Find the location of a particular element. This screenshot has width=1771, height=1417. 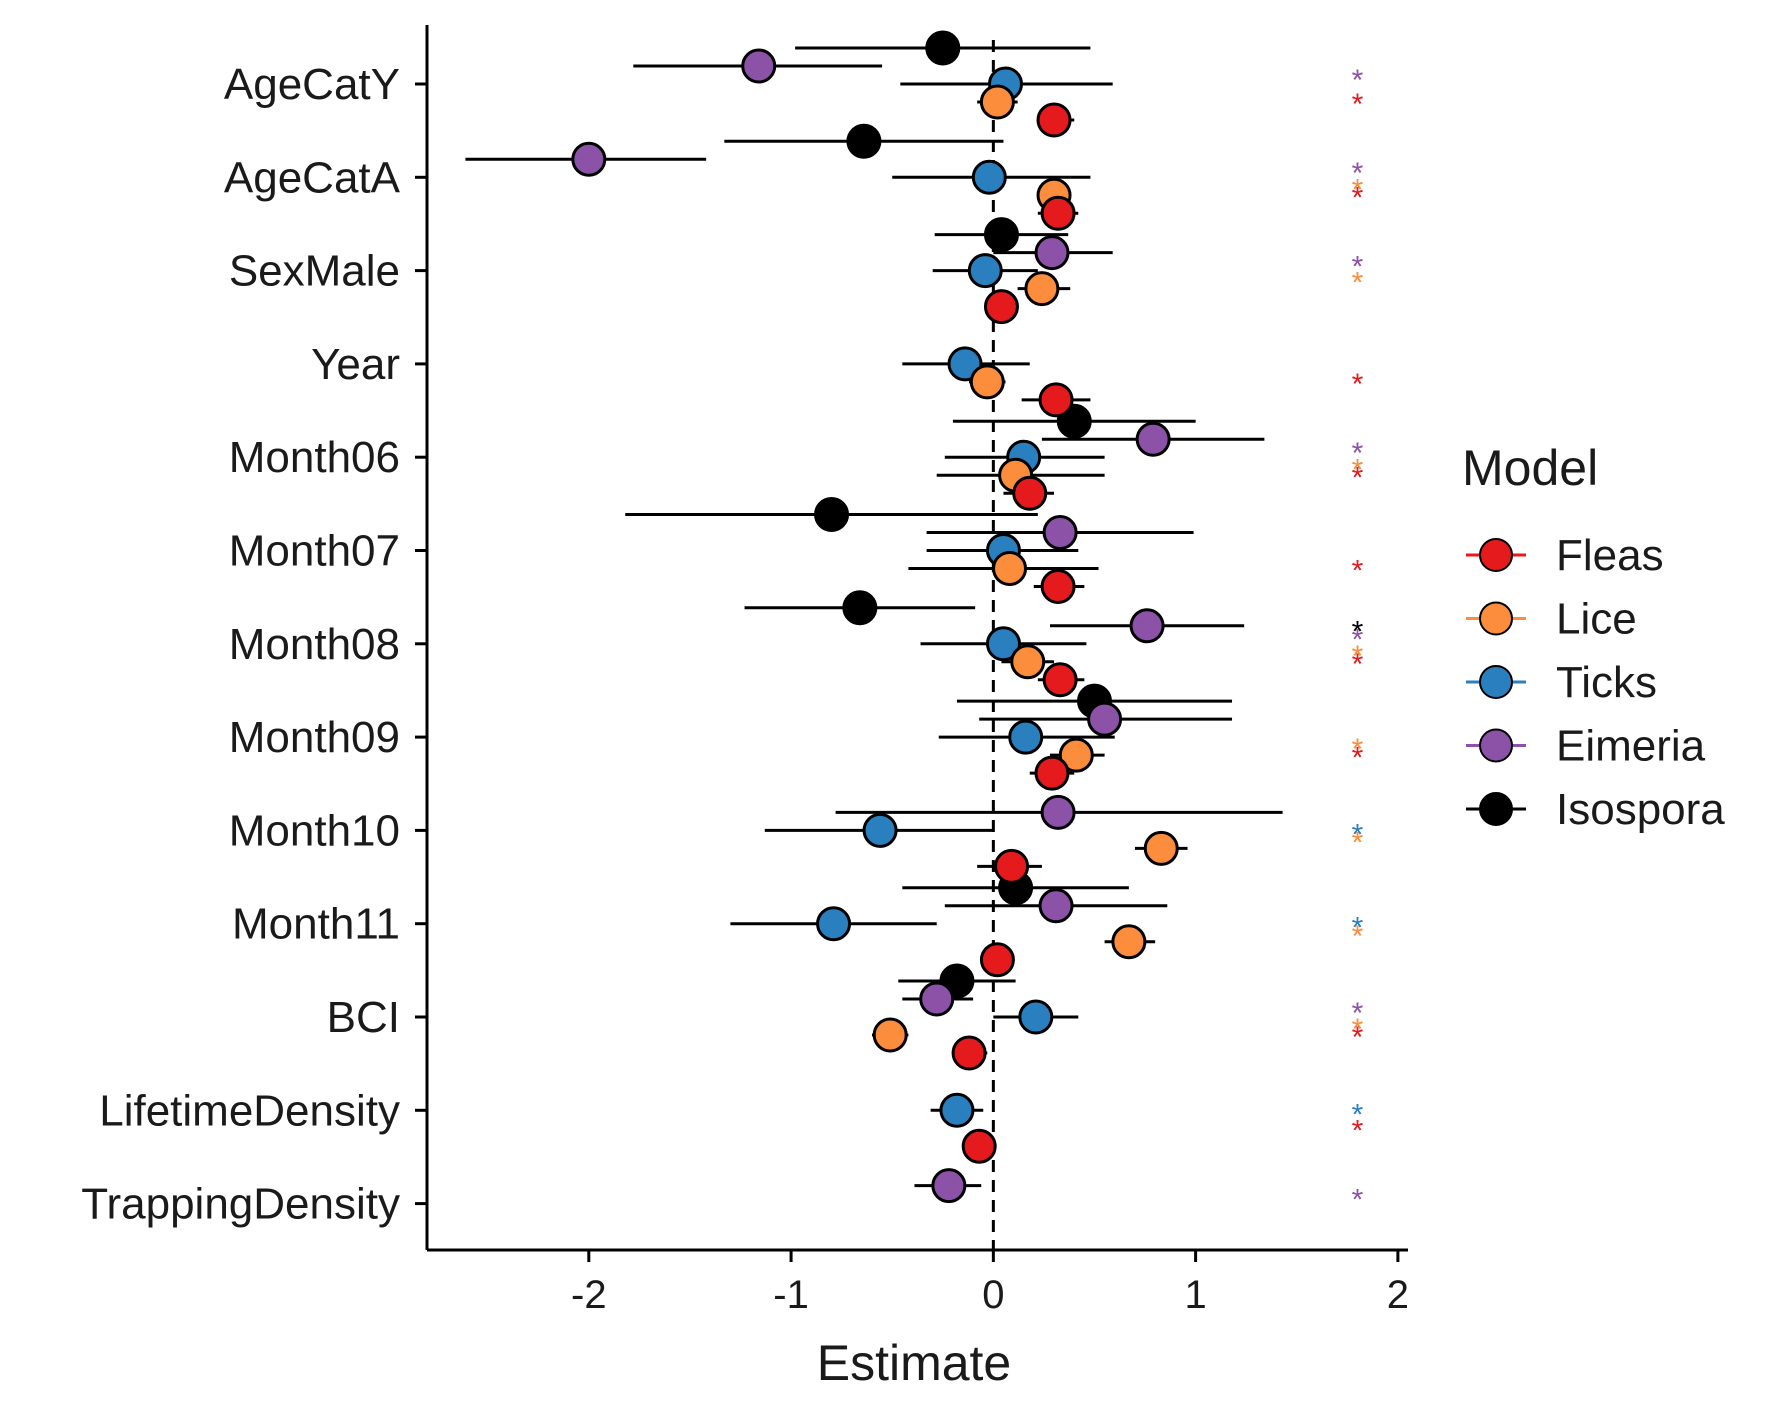

y-tick-label: TrappingDensity is located at coordinates (240, 1204).